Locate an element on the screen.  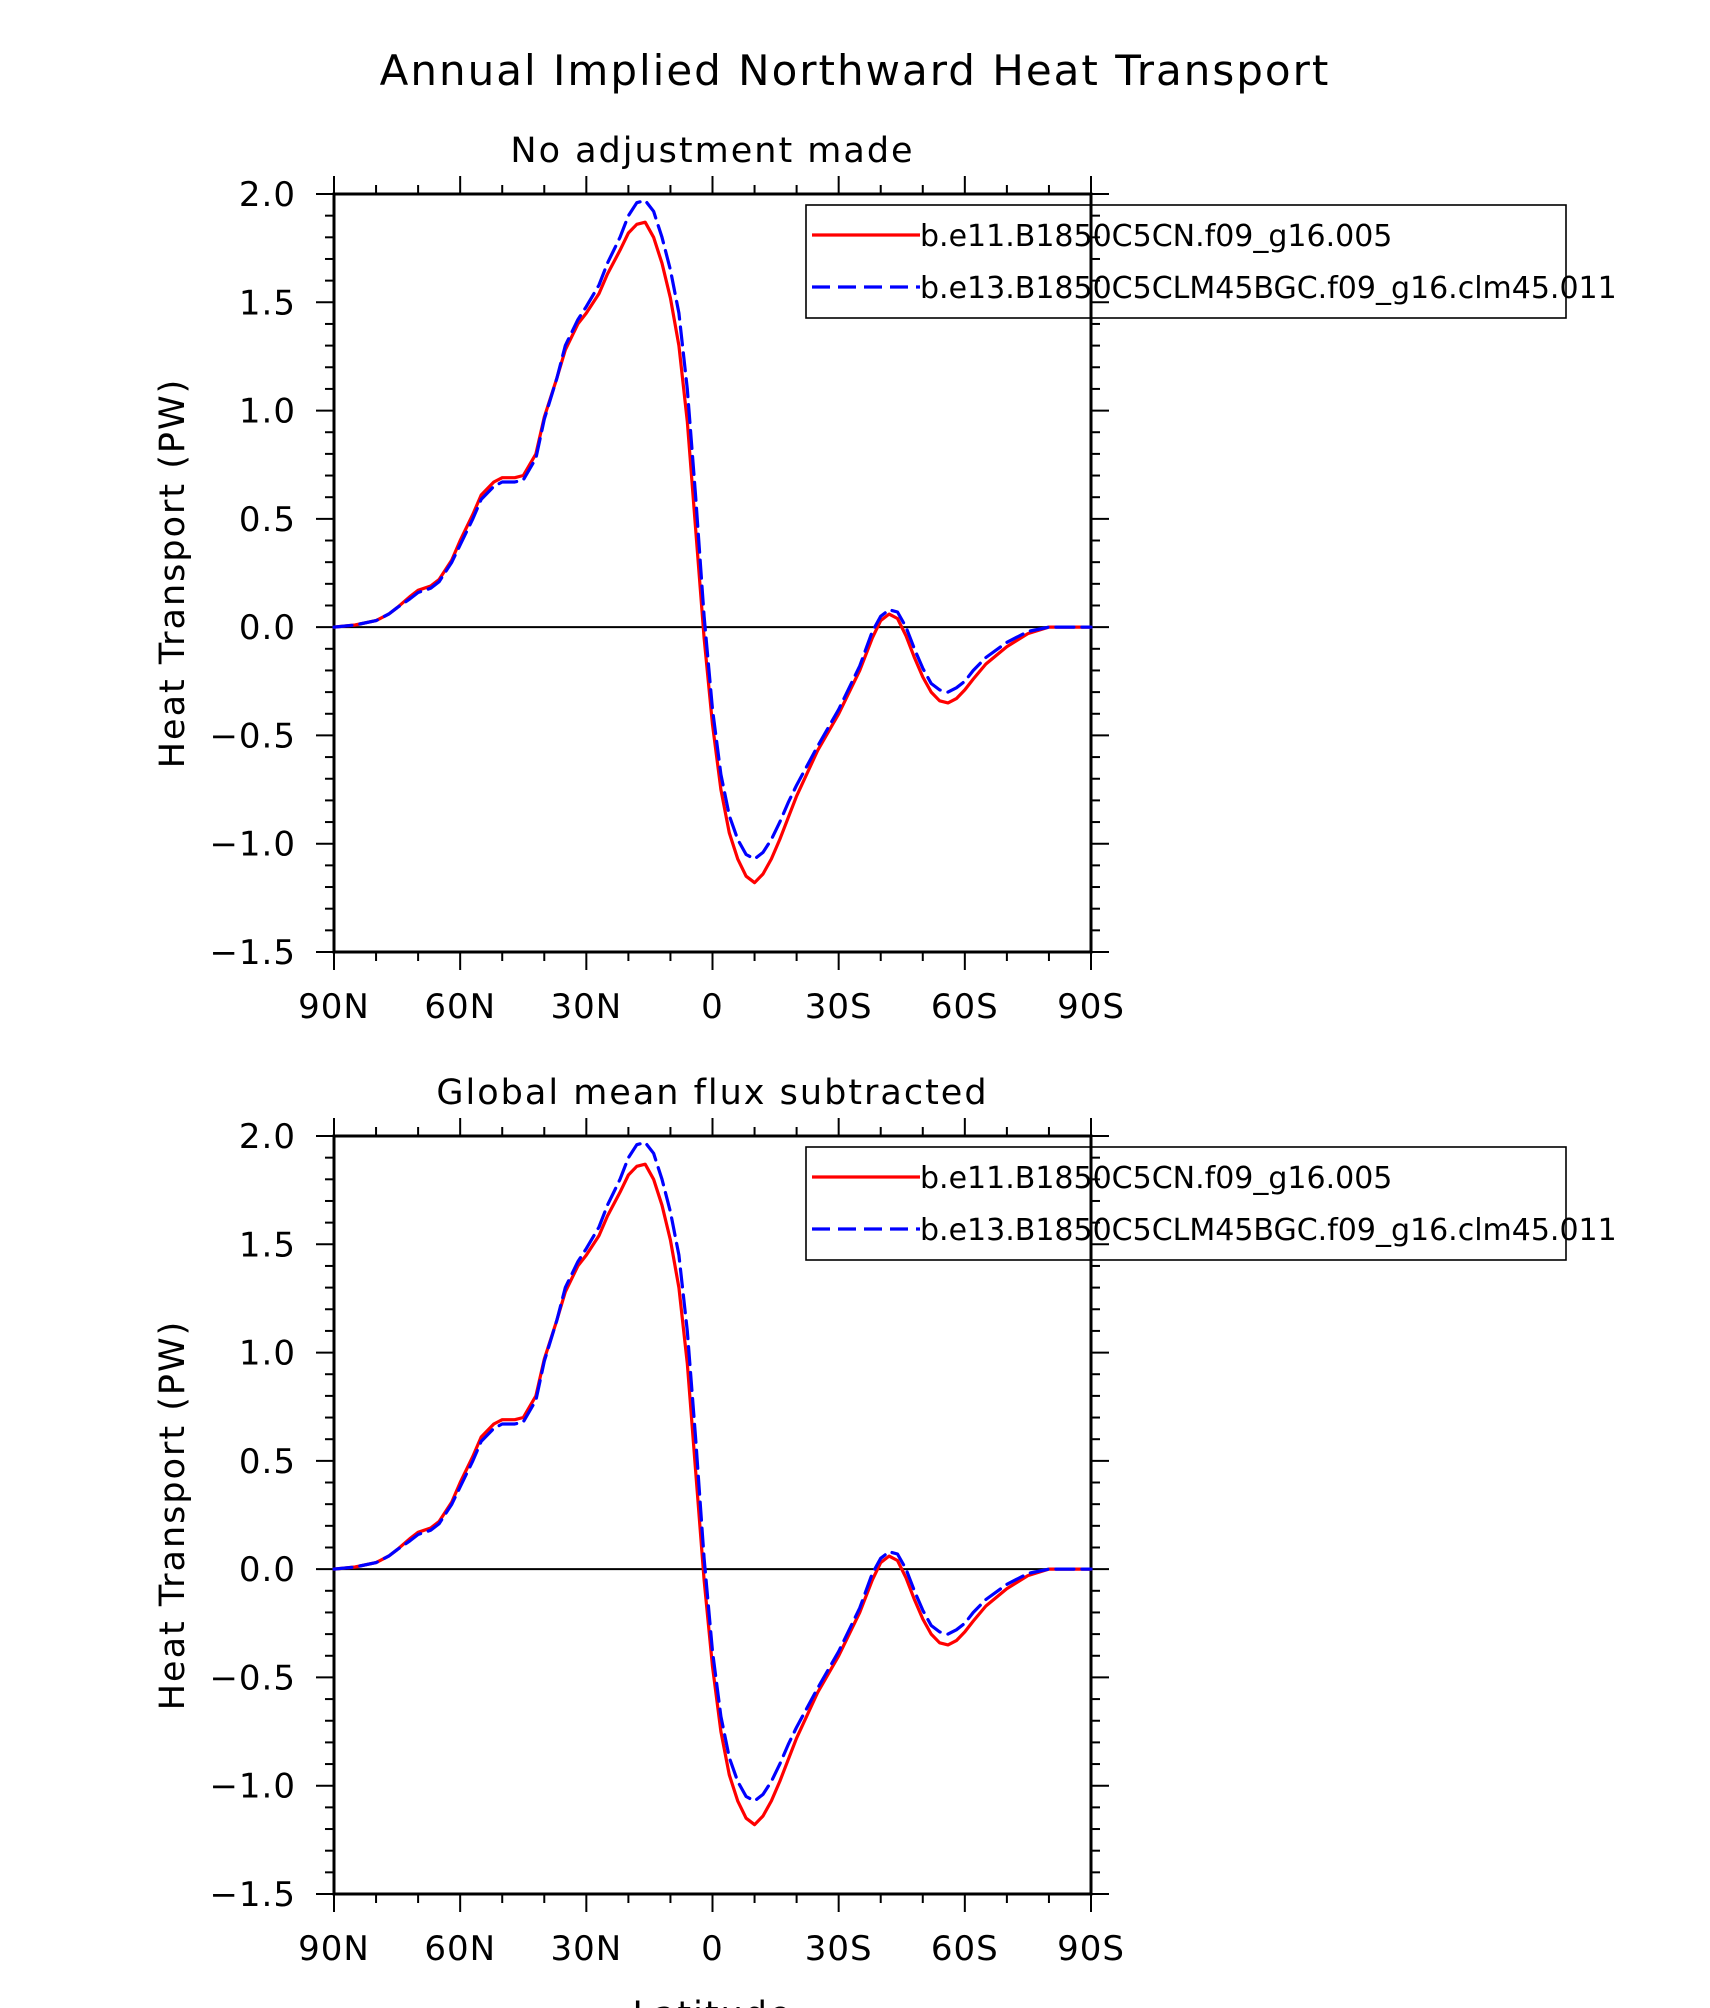
panel-title: No adjustment made is located at coordinates (712, 151).